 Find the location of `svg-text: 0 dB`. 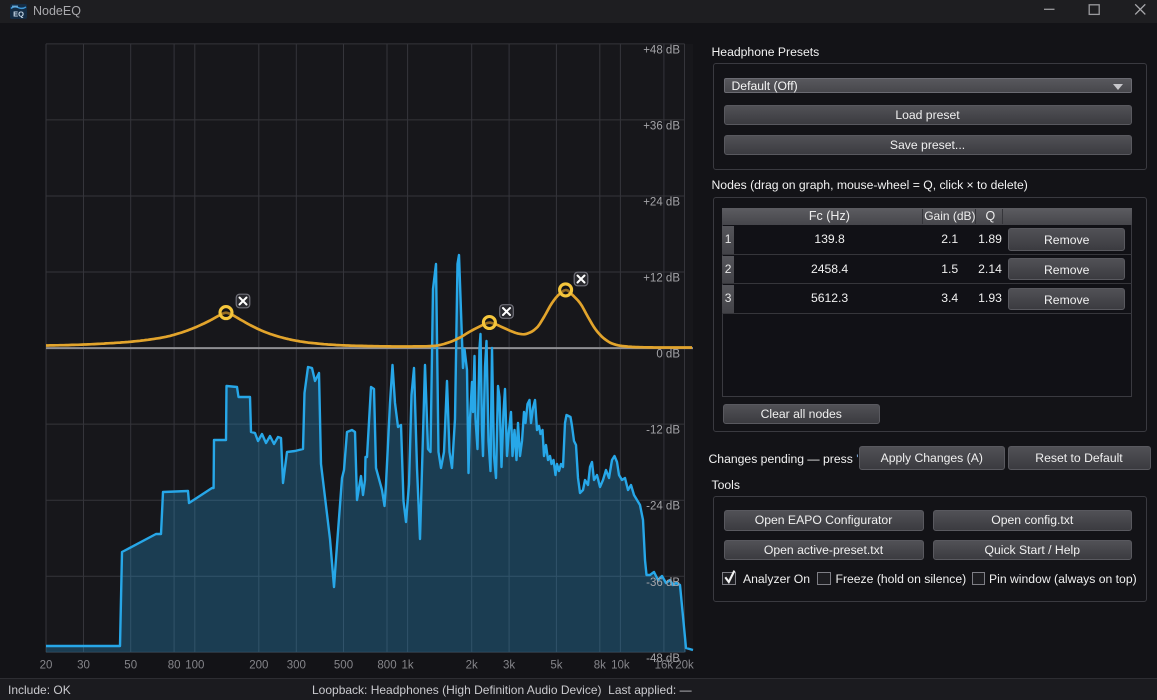

svg-text: 0 dB is located at coordinates (668, 355).